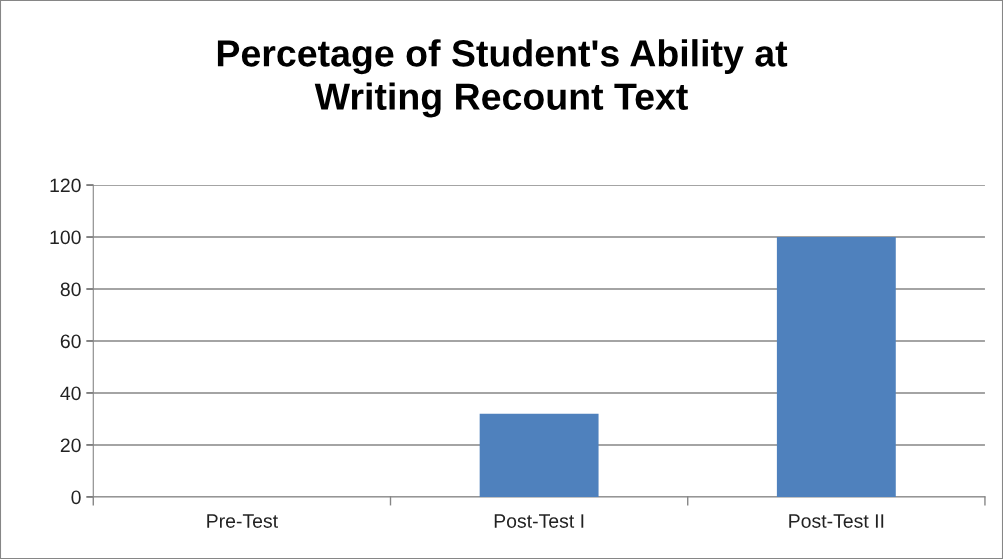 This screenshot has height=559, width=1003. I want to click on x-tick-label: Pre-Test, so click(242, 521).